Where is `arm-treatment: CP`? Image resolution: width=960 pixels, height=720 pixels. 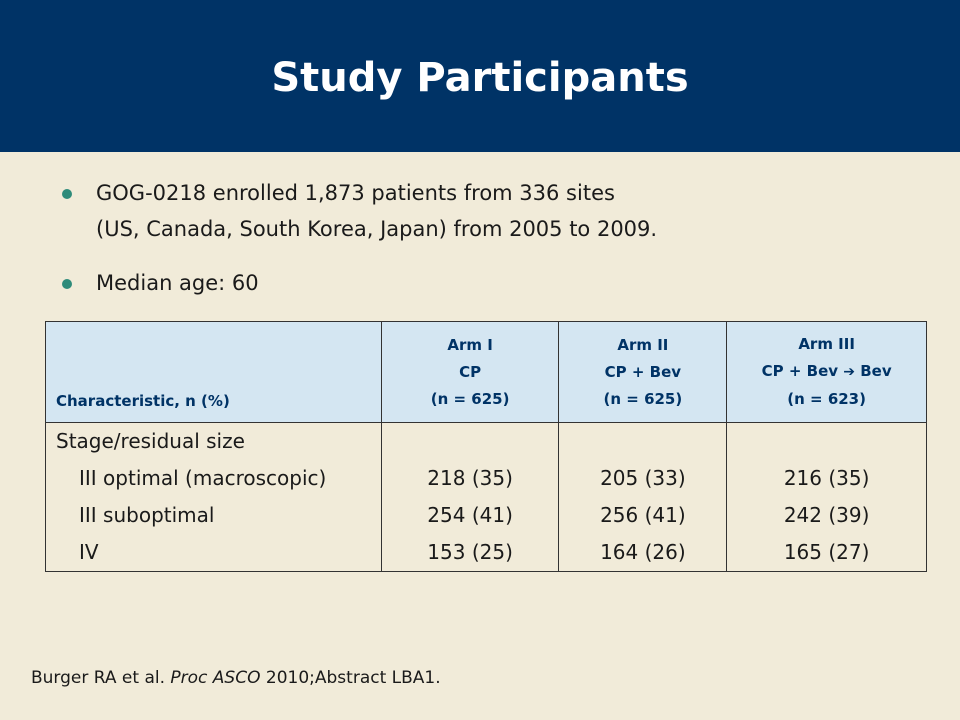 arm-treatment: CP is located at coordinates (470, 371).